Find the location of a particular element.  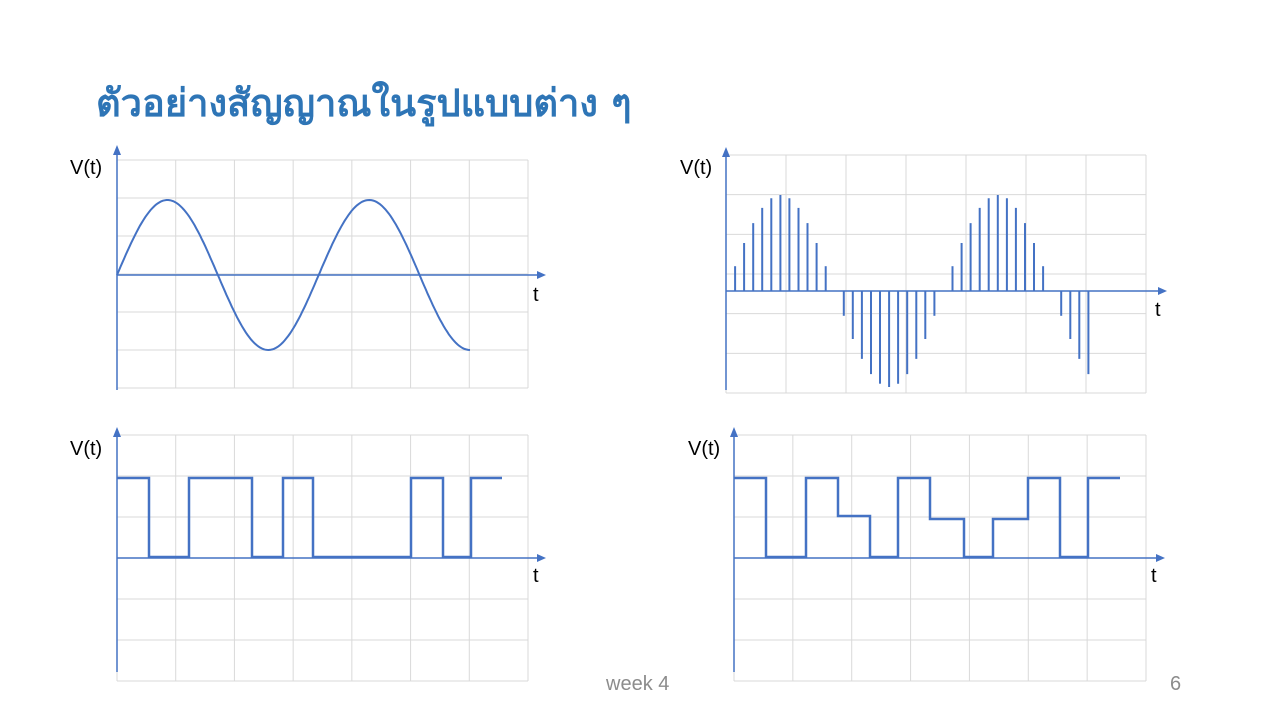

analog-y-label: V(t) is located at coordinates (86, 168).